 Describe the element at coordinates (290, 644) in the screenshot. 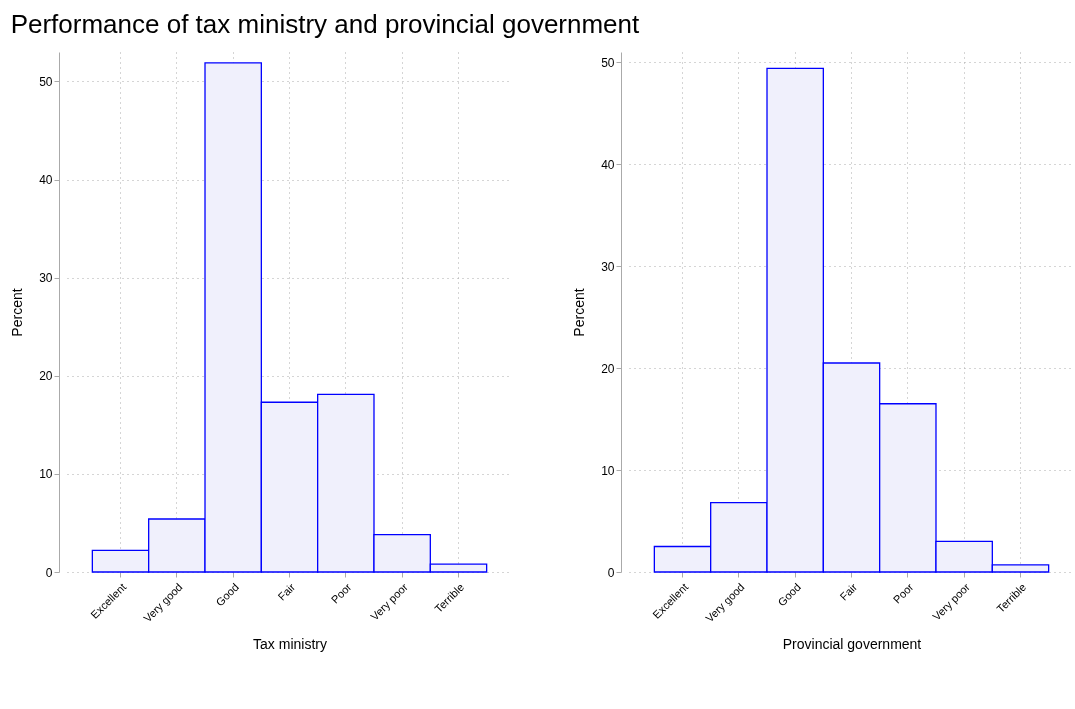

I see `x-axis-title: Tax ministry` at that location.